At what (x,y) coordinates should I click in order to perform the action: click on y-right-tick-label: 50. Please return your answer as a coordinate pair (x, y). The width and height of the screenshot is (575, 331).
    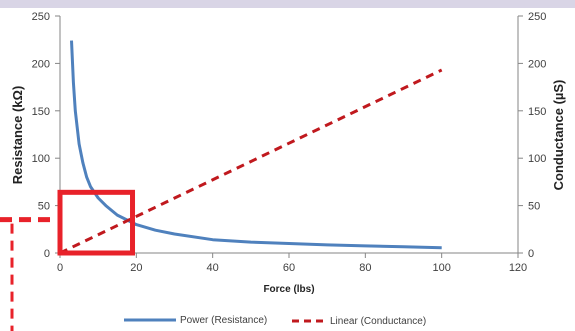
    Looking at the image, I should click on (534, 207).